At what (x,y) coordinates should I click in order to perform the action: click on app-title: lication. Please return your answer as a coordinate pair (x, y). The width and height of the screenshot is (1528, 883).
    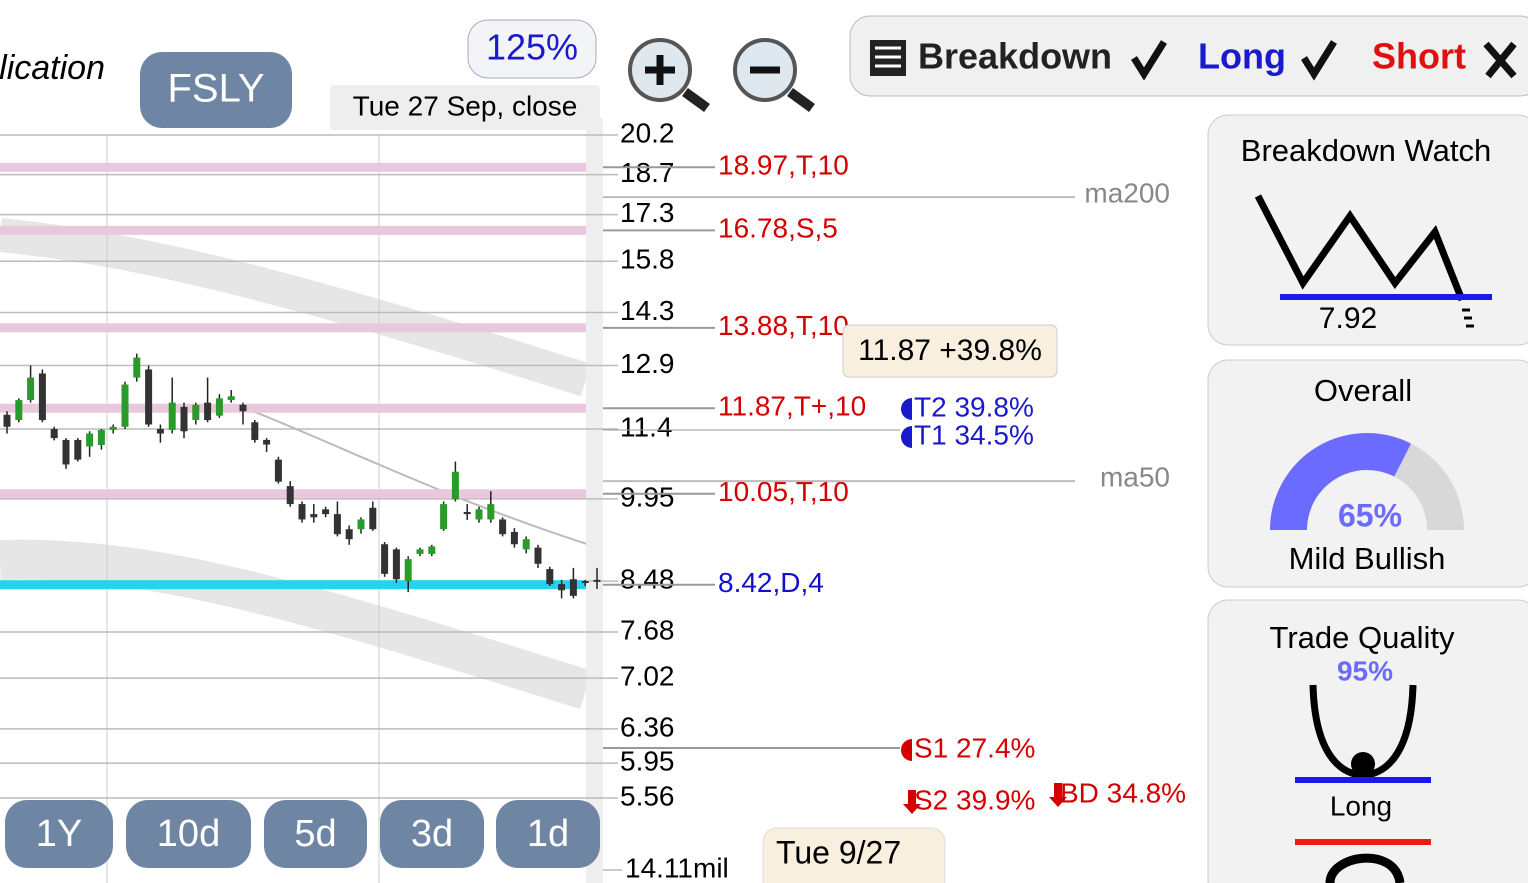
    Looking at the image, I should click on (52, 68).